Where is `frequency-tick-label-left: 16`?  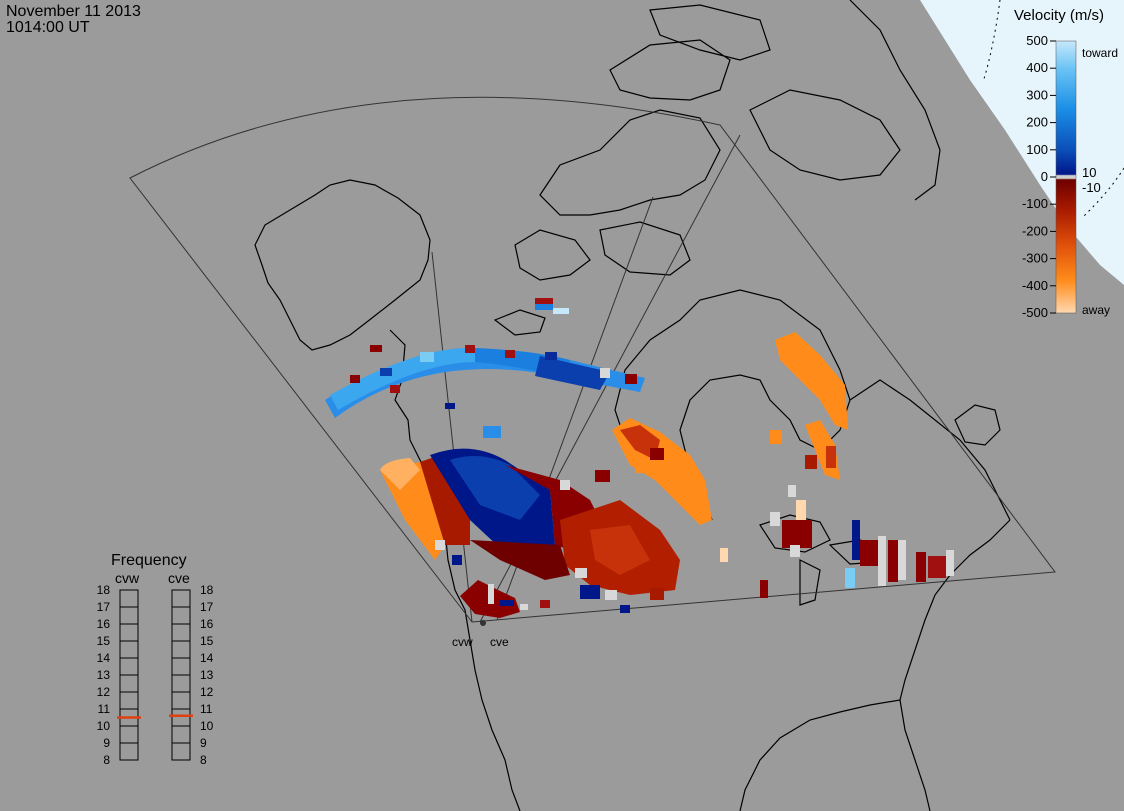 frequency-tick-label-left: 16 is located at coordinates (104, 624).